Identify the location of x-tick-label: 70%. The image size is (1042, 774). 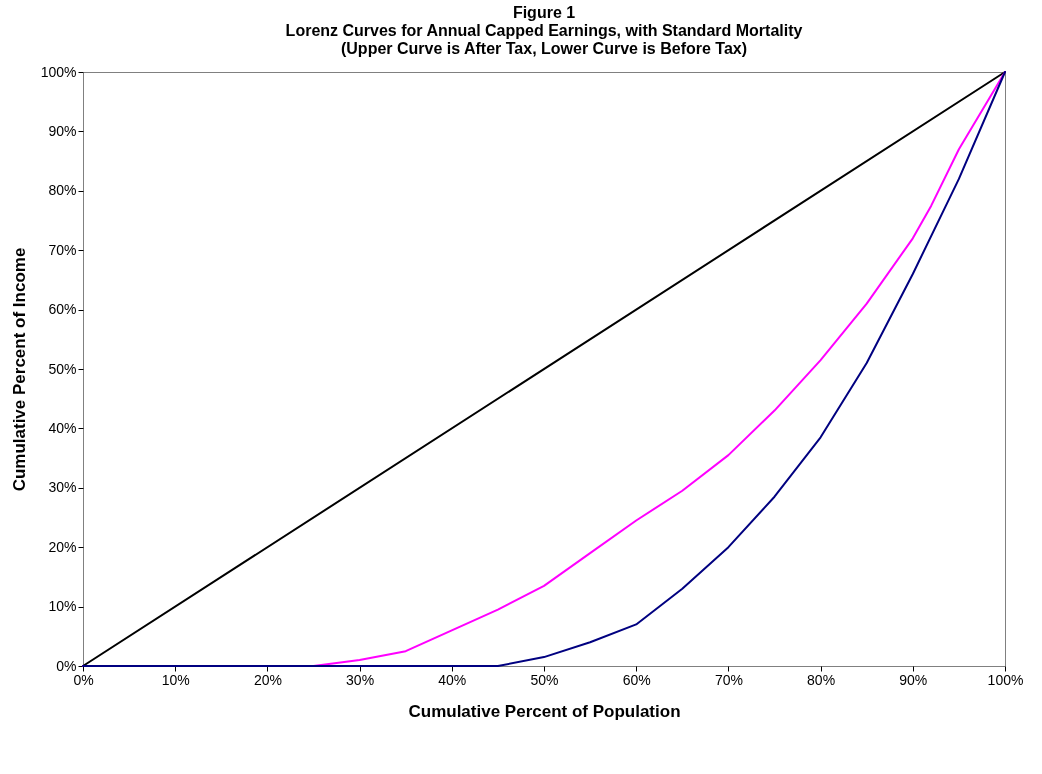
(728, 679).